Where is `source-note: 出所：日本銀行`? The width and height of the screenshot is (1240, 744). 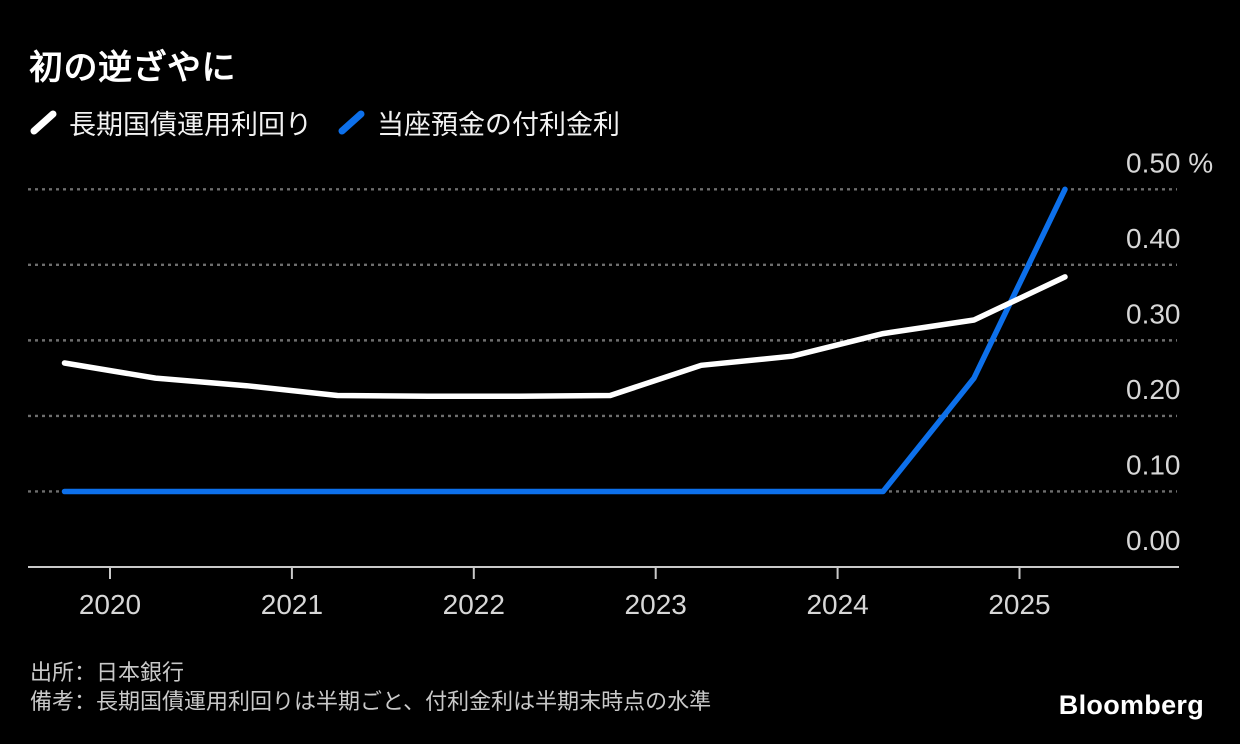 source-note: 出所：日本銀行 is located at coordinates (107, 672).